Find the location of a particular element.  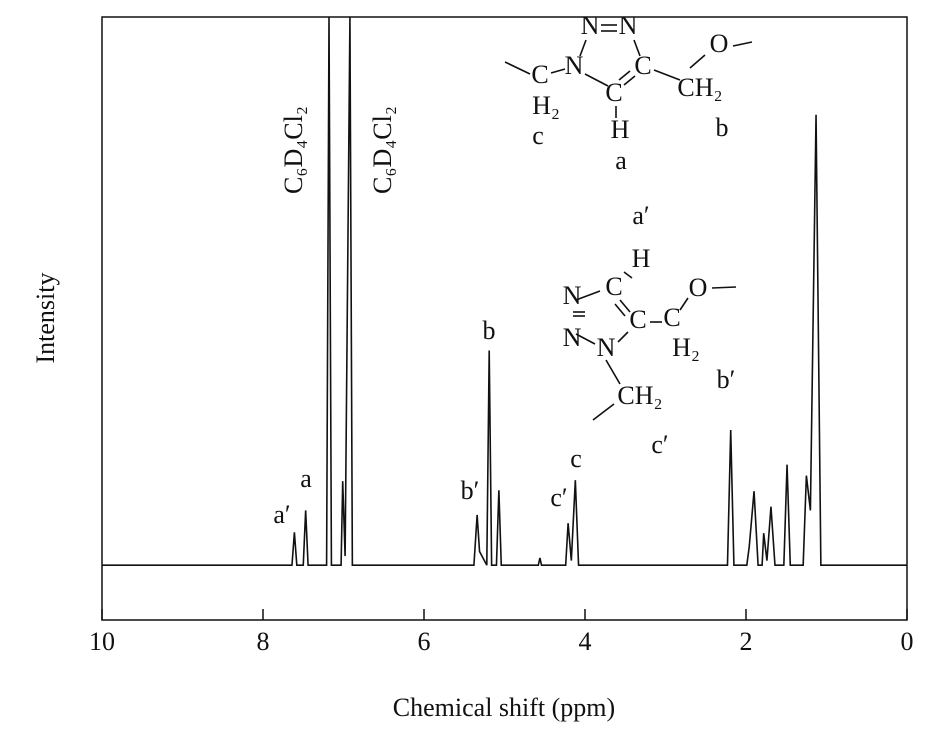

peak-label: b is located at coordinates (489, 330).